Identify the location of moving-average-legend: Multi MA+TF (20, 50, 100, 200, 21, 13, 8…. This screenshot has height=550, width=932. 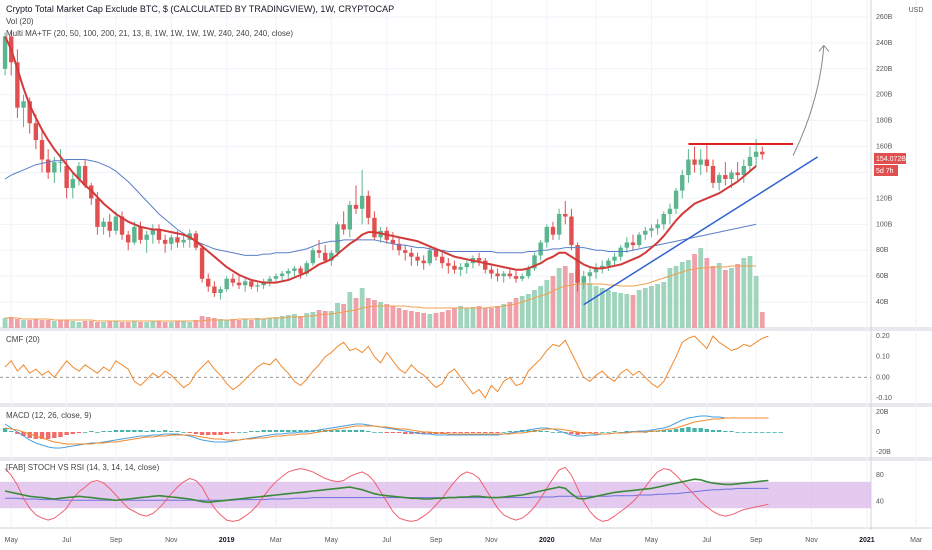
(149, 33).